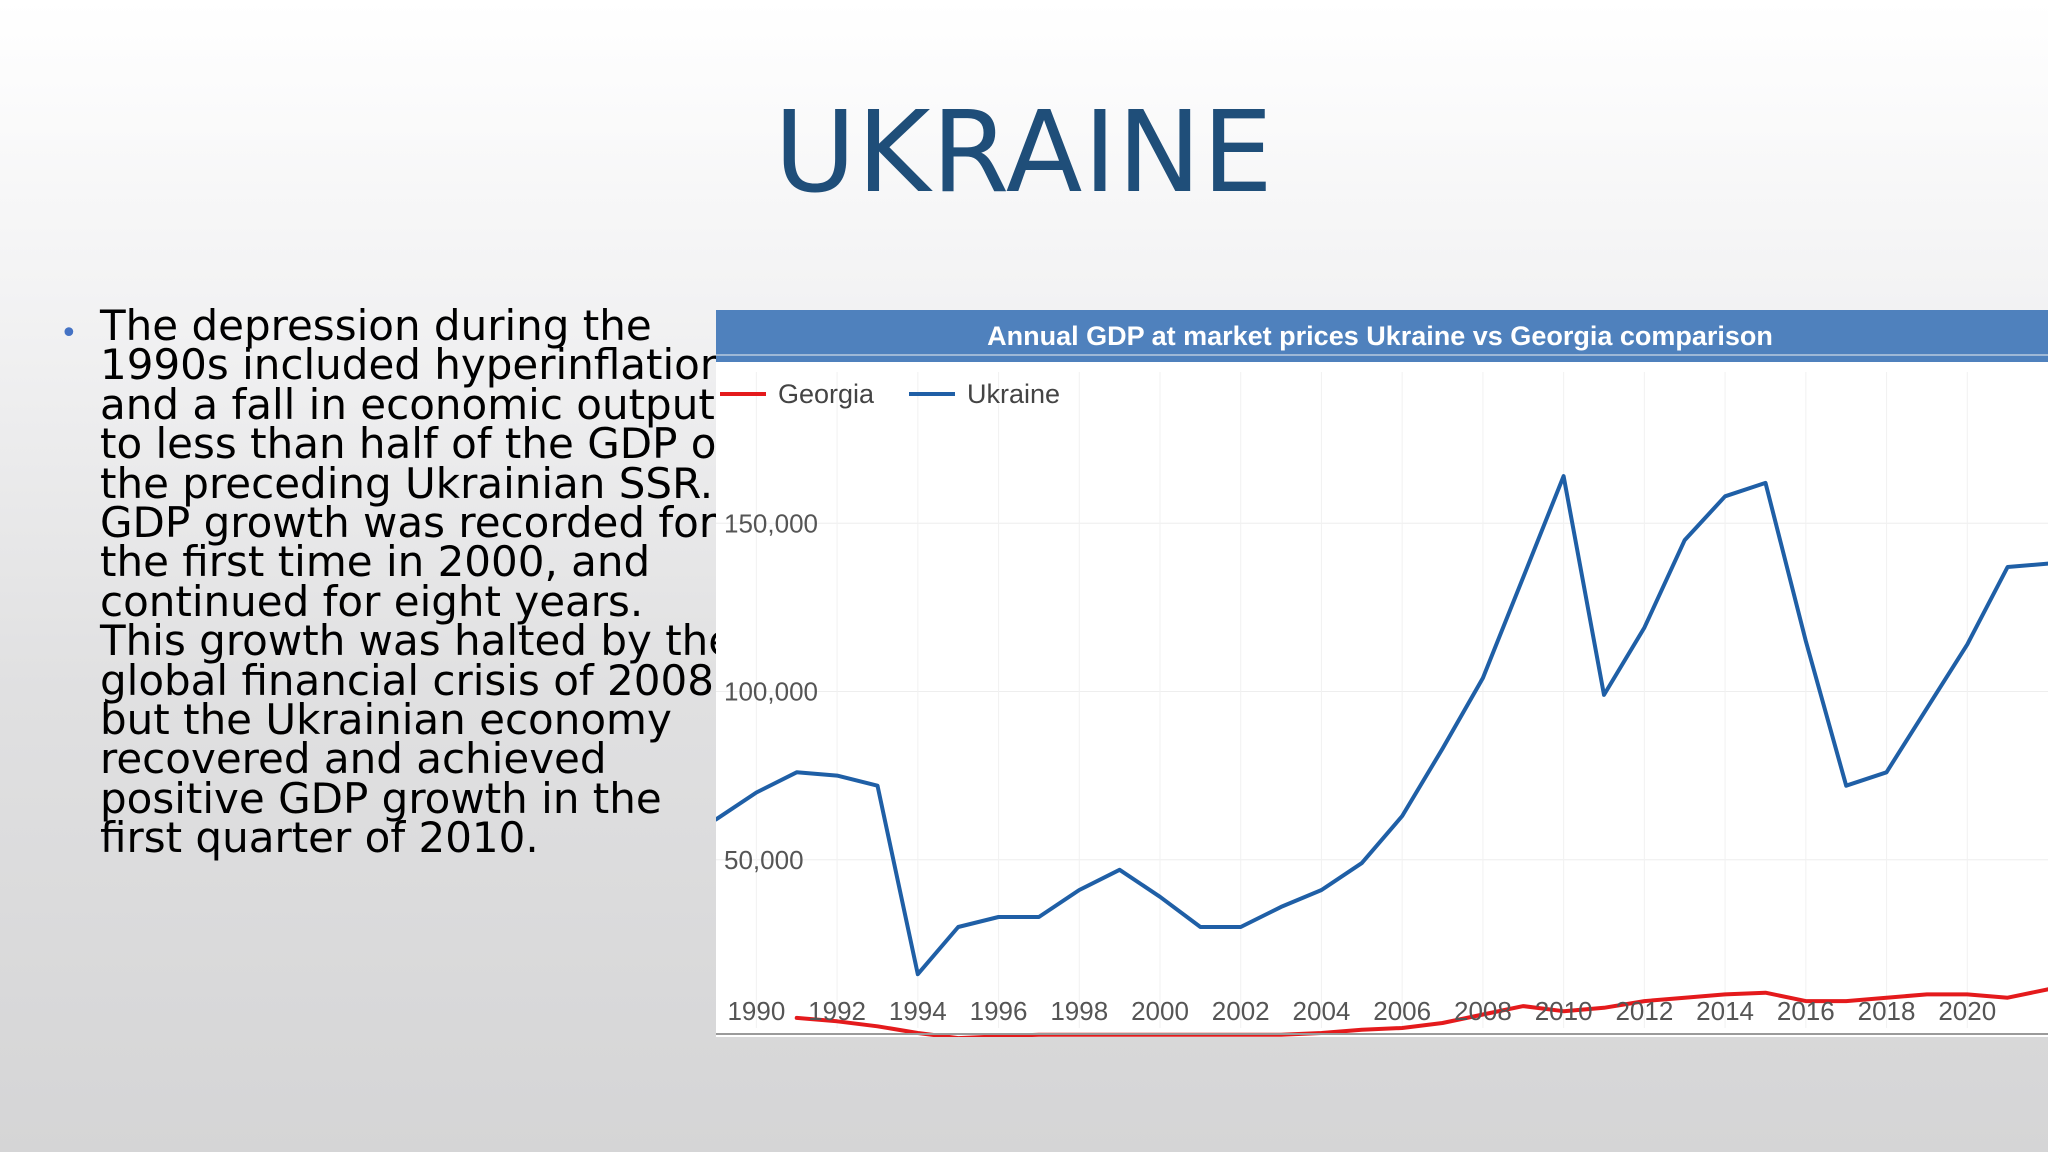 The height and width of the screenshot is (1152, 2048). I want to click on series-line-georgia, so click(1421, 1012).